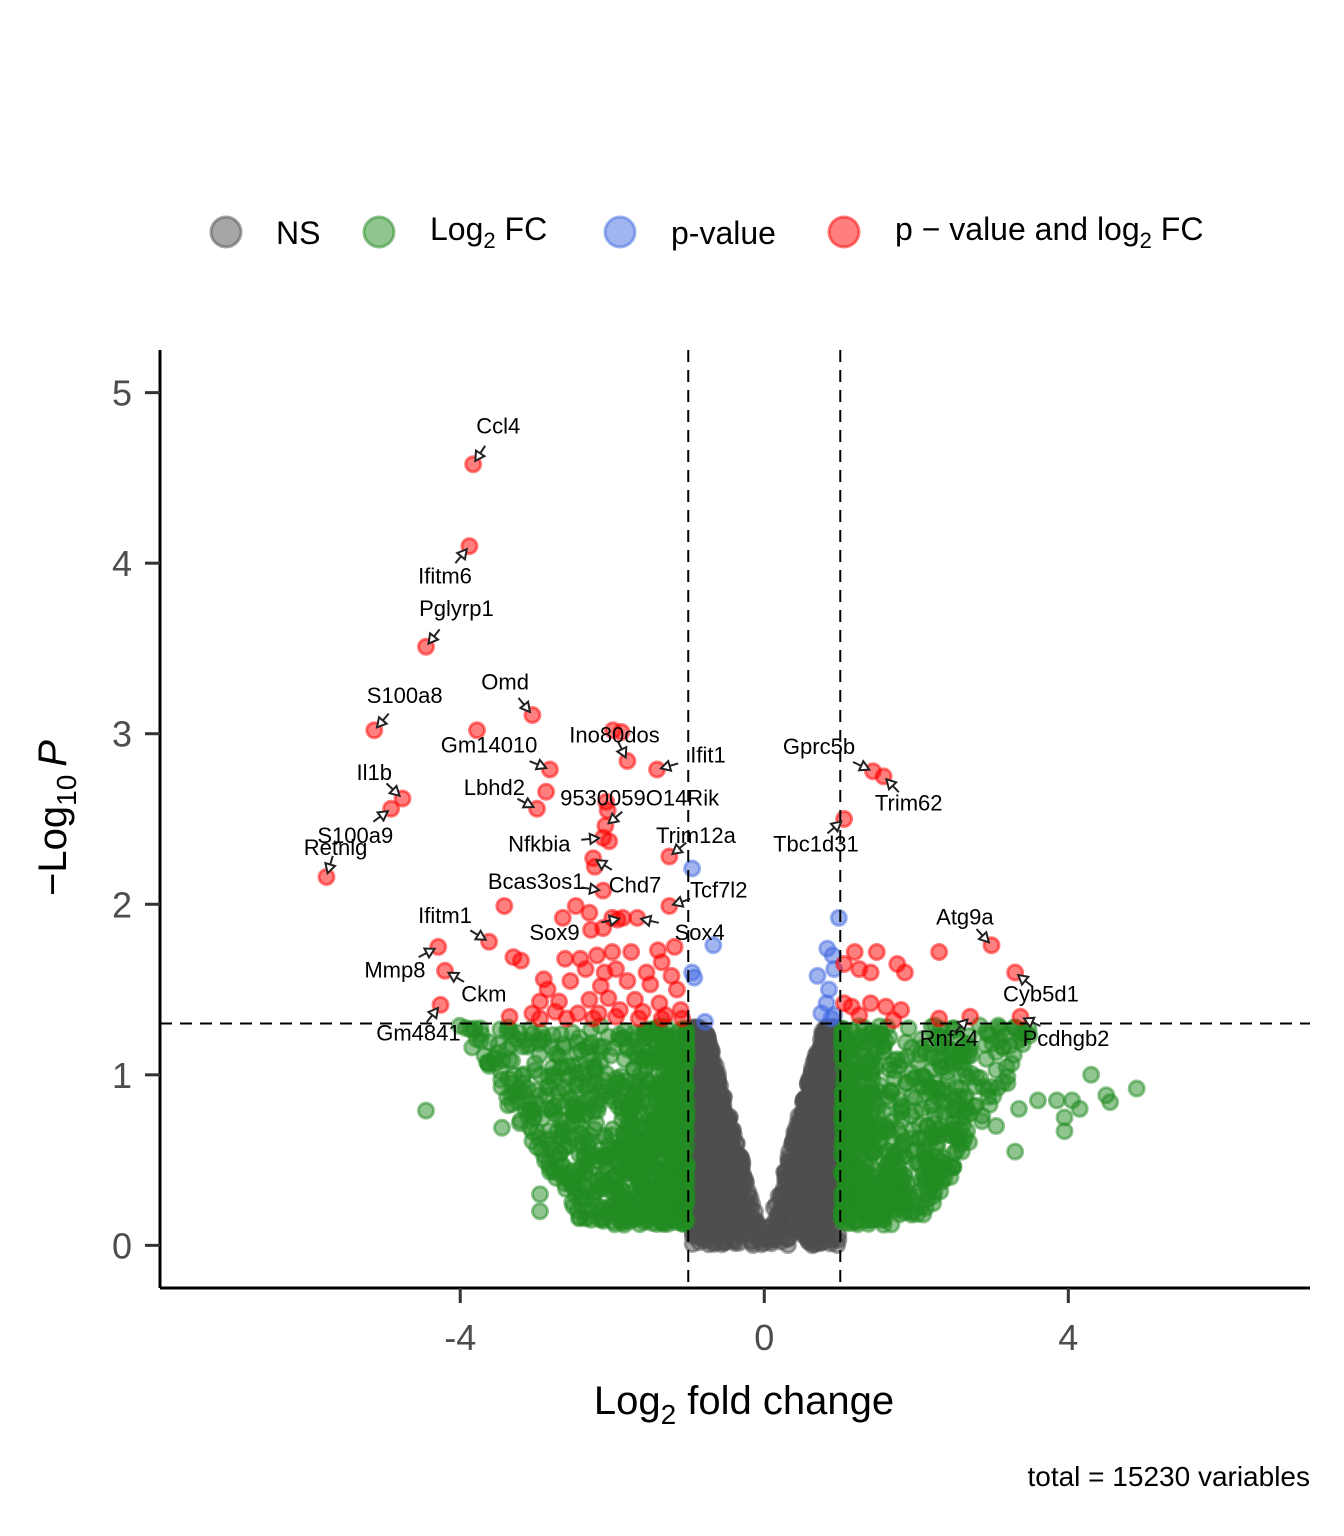  I want to click on gene-label-s100a9: S100a9, so click(355, 835).